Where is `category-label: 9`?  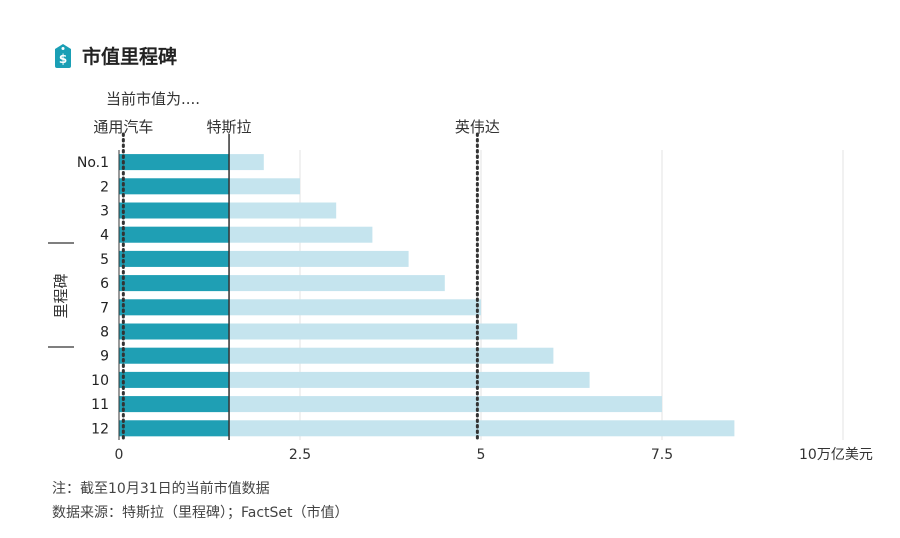
category-label: 9 is located at coordinates (104, 357).